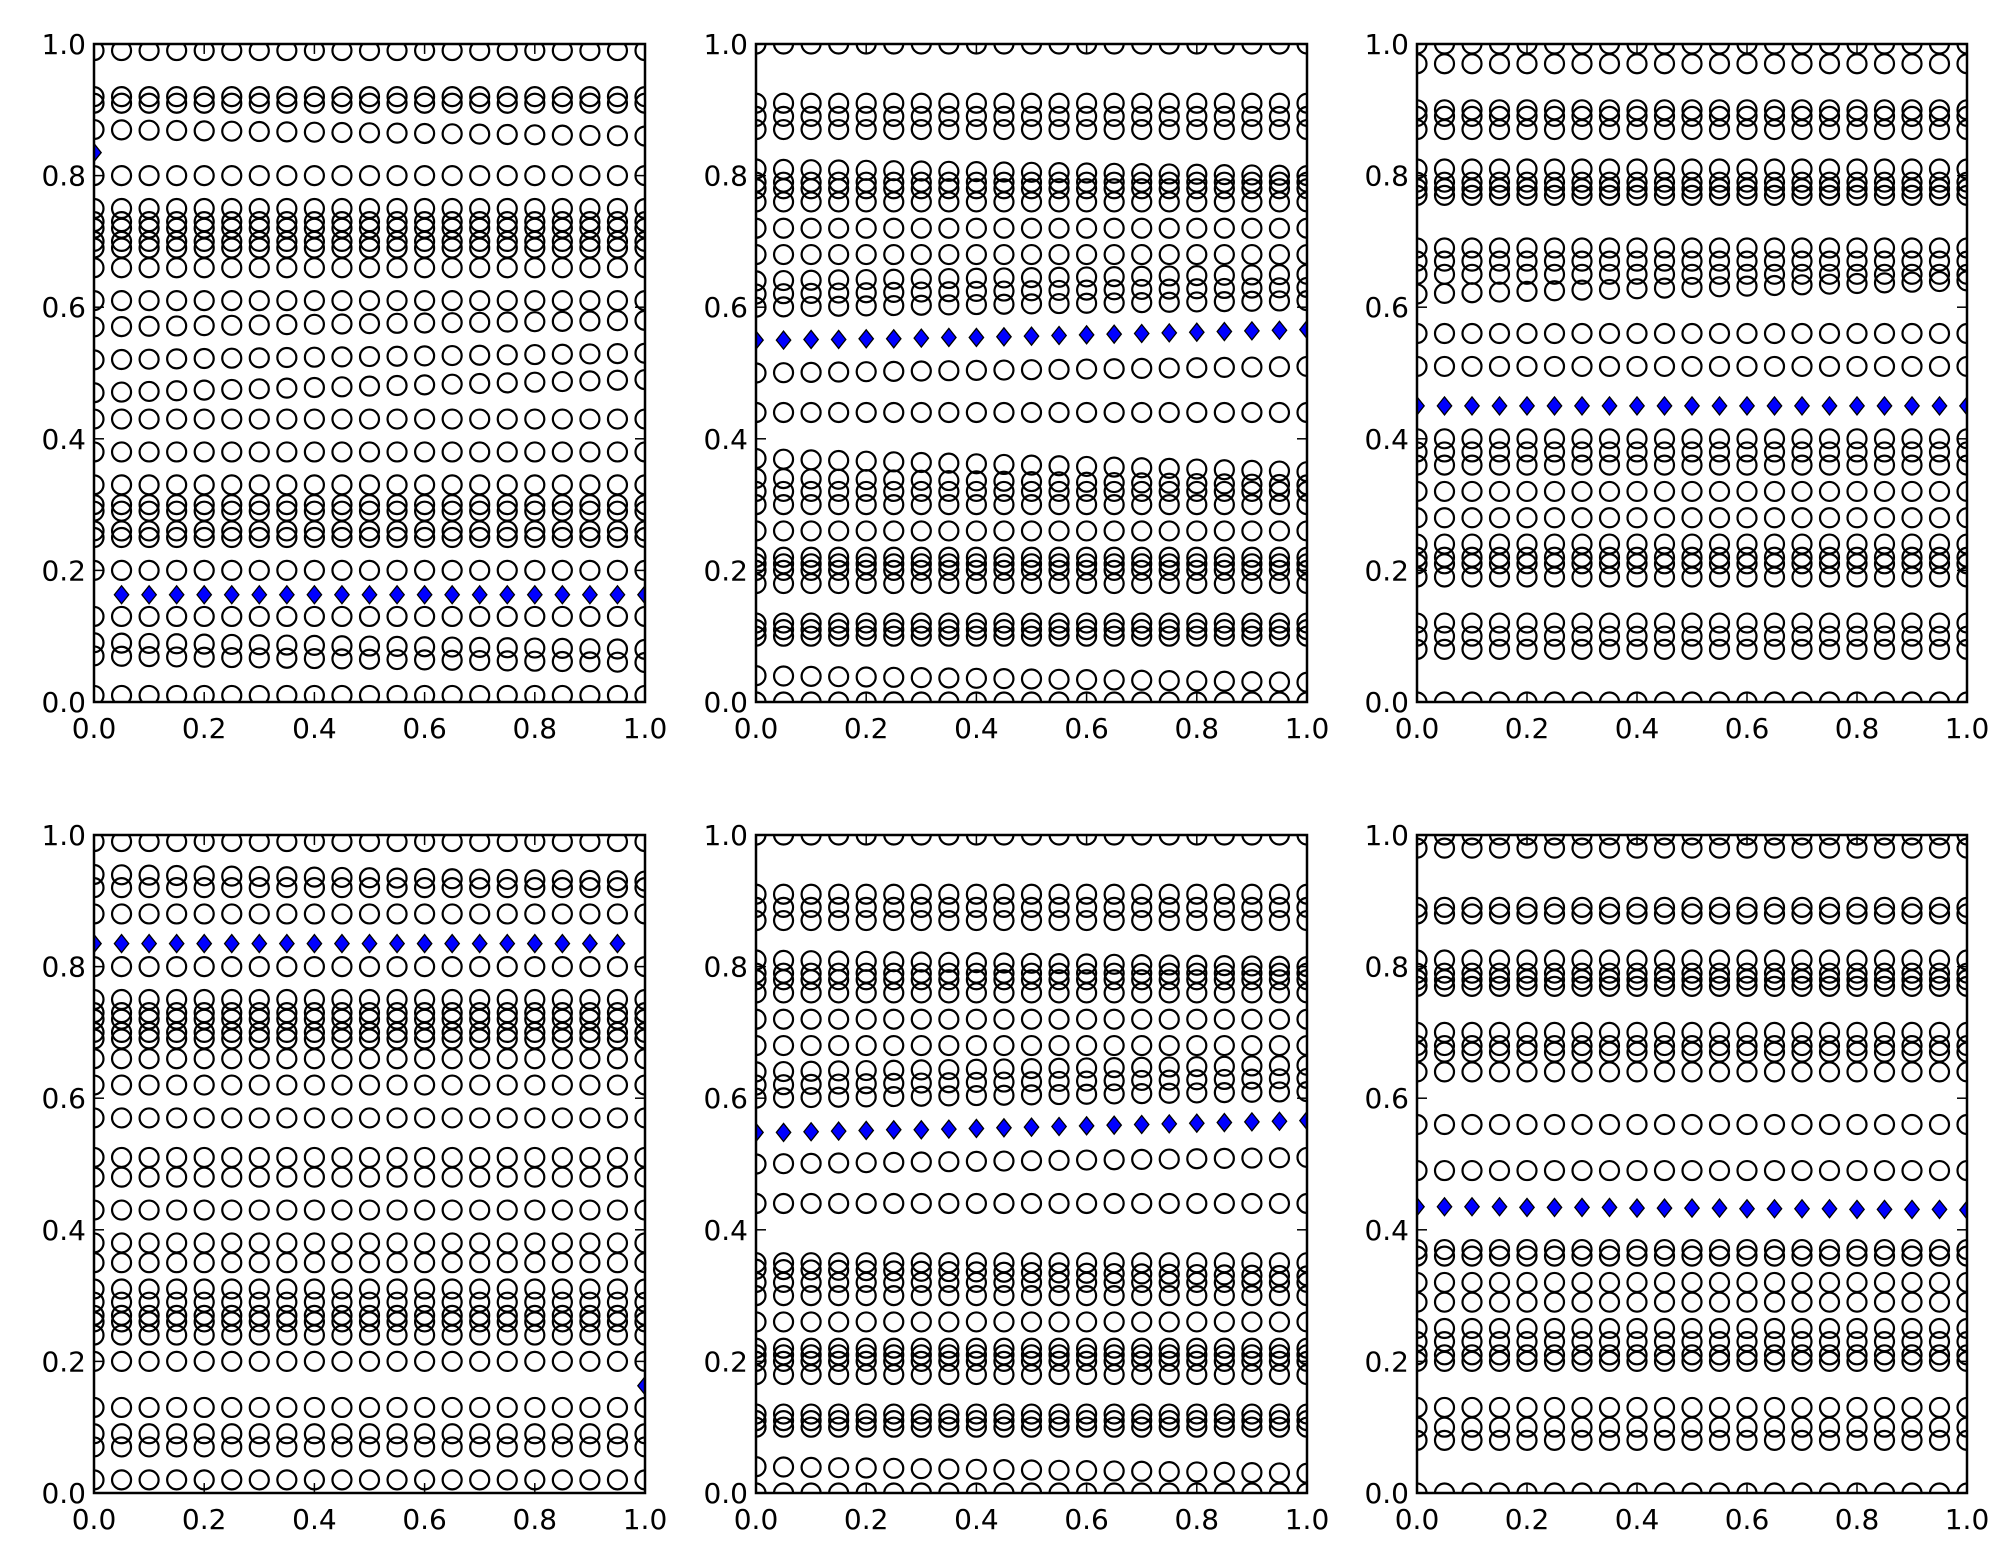 The height and width of the screenshot is (1565, 2004). What do you see at coordinates (725, 835) in the screenshot?
I see `y-tick-label: 1.0` at bounding box center [725, 835].